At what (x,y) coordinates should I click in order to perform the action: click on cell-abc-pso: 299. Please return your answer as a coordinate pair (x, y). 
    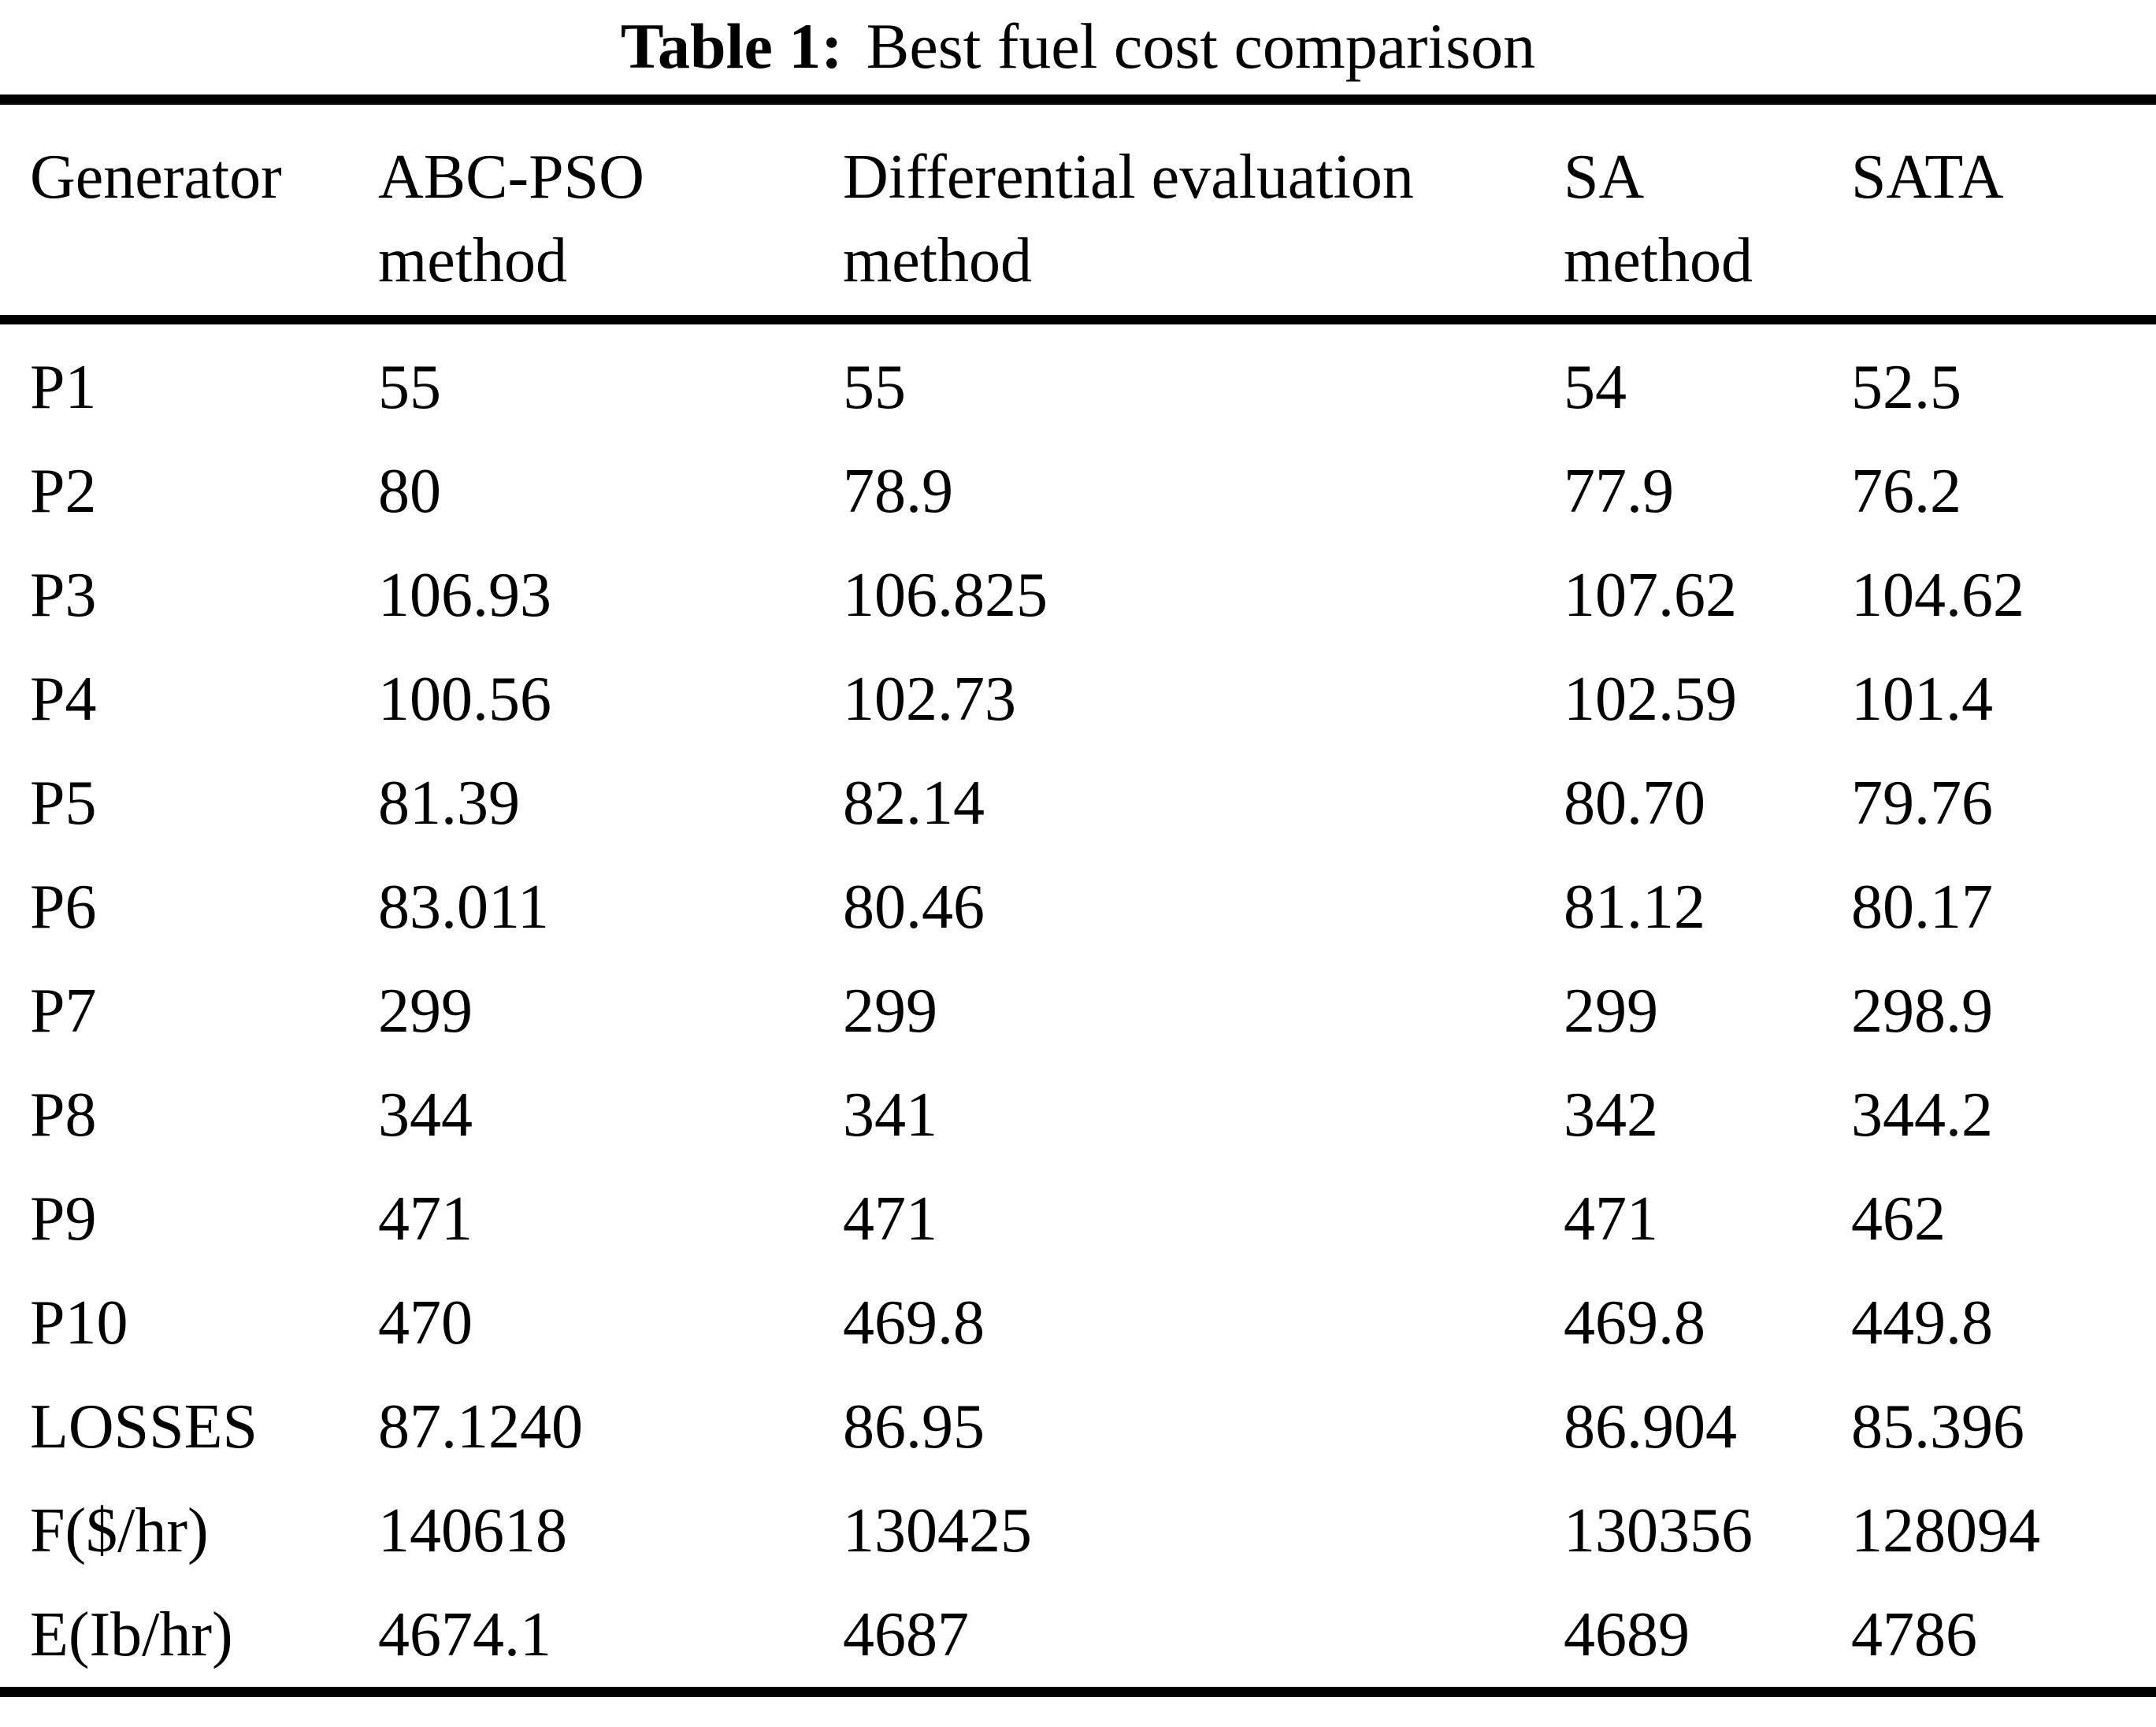
    Looking at the image, I should click on (425, 1012).